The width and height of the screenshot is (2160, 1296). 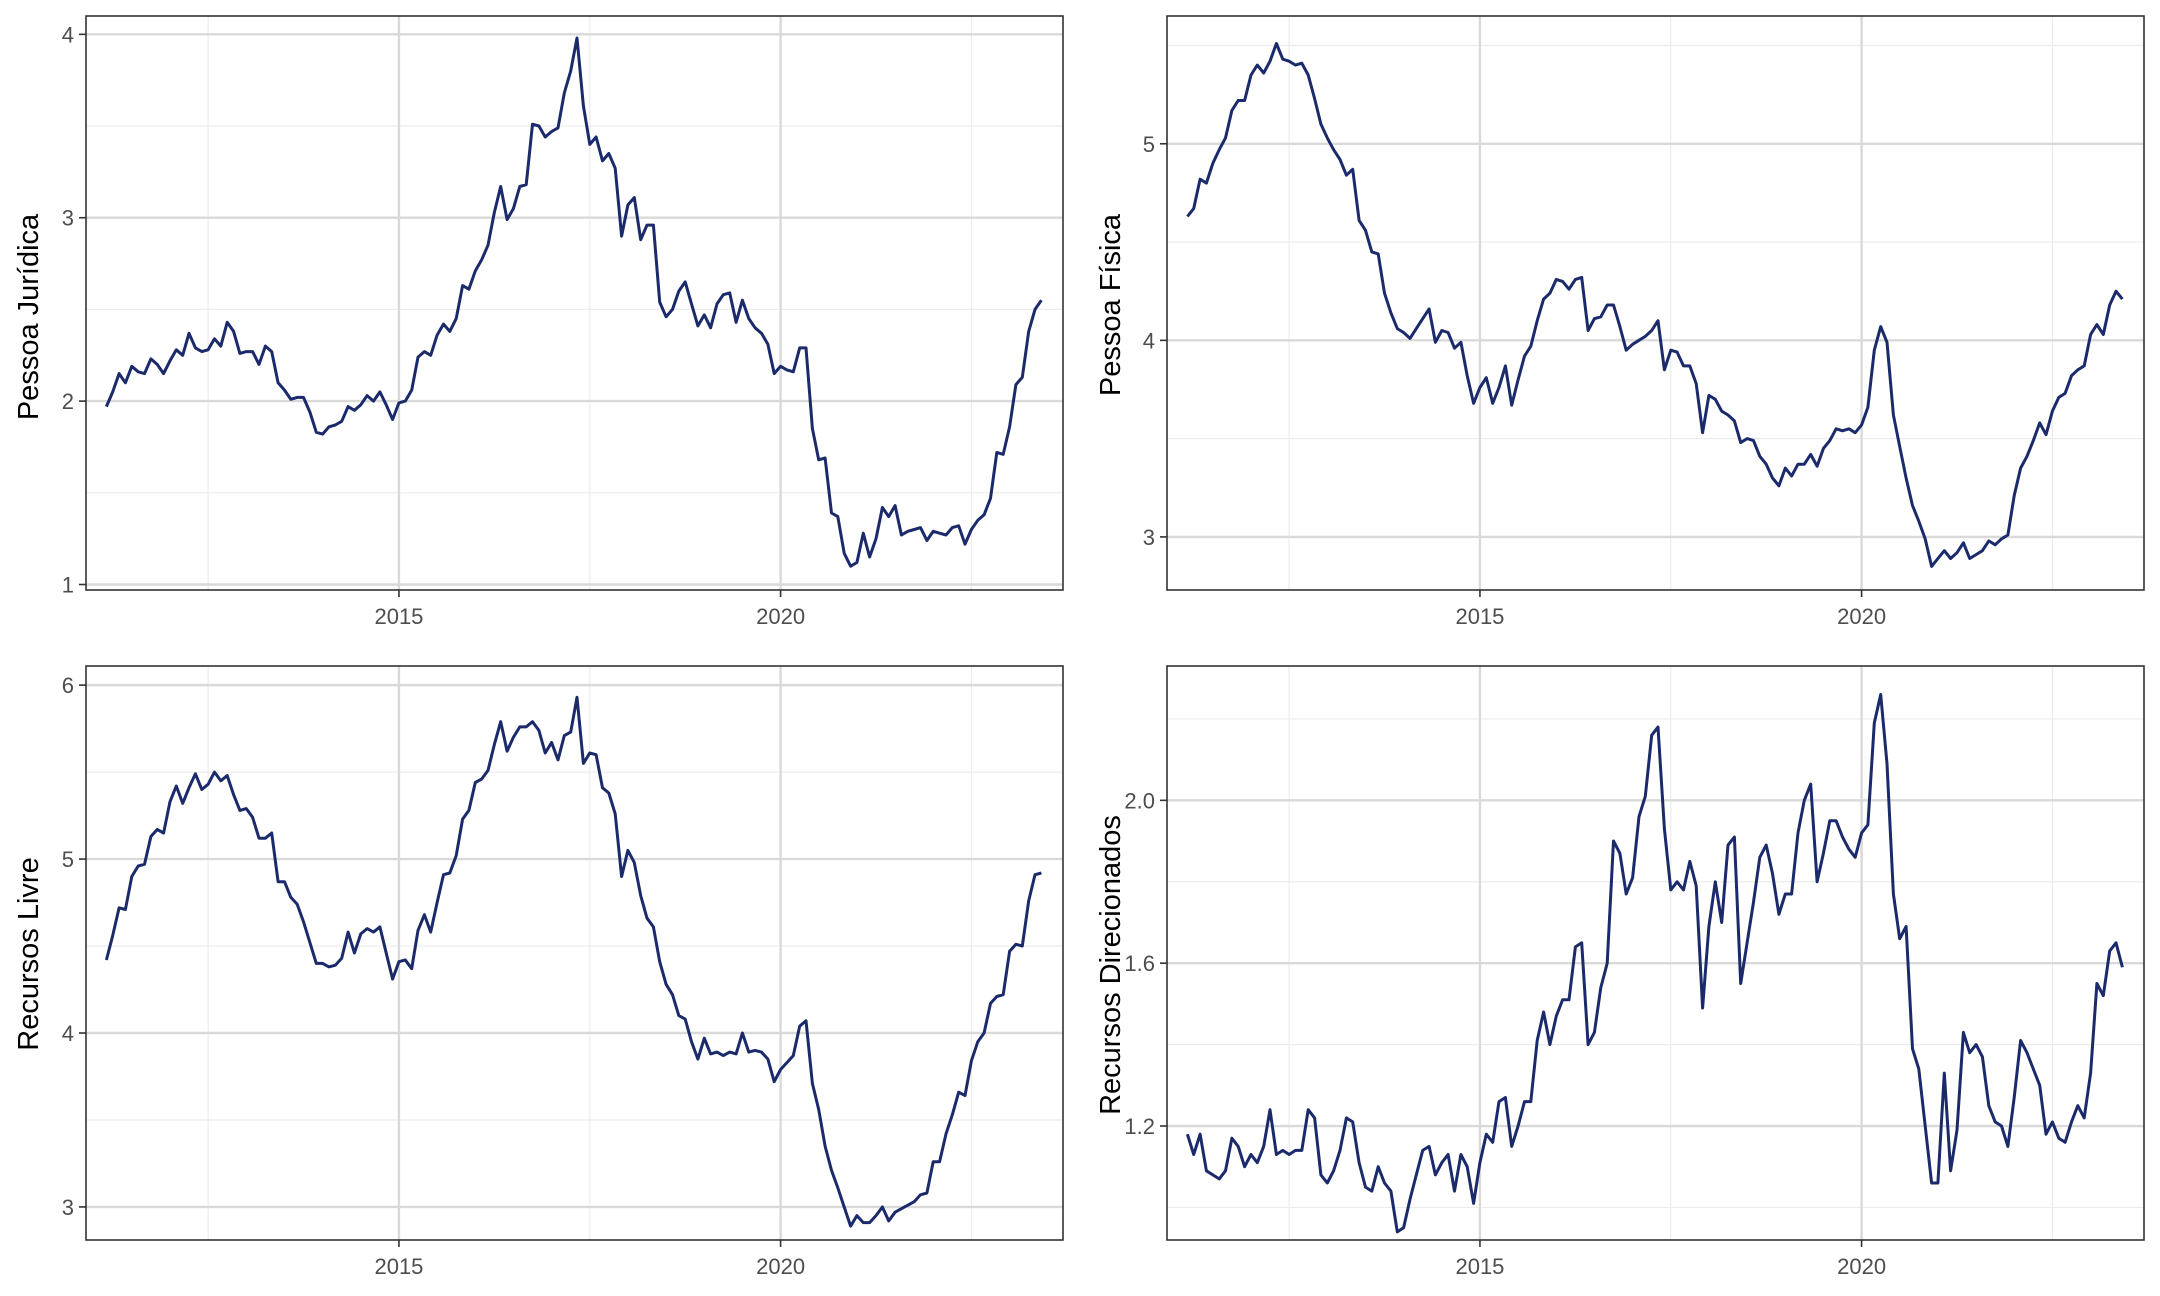 What do you see at coordinates (1139, 800) in the screenshot?
I see `y-tick-label: 2.0` at bounding box center [1139, 800].